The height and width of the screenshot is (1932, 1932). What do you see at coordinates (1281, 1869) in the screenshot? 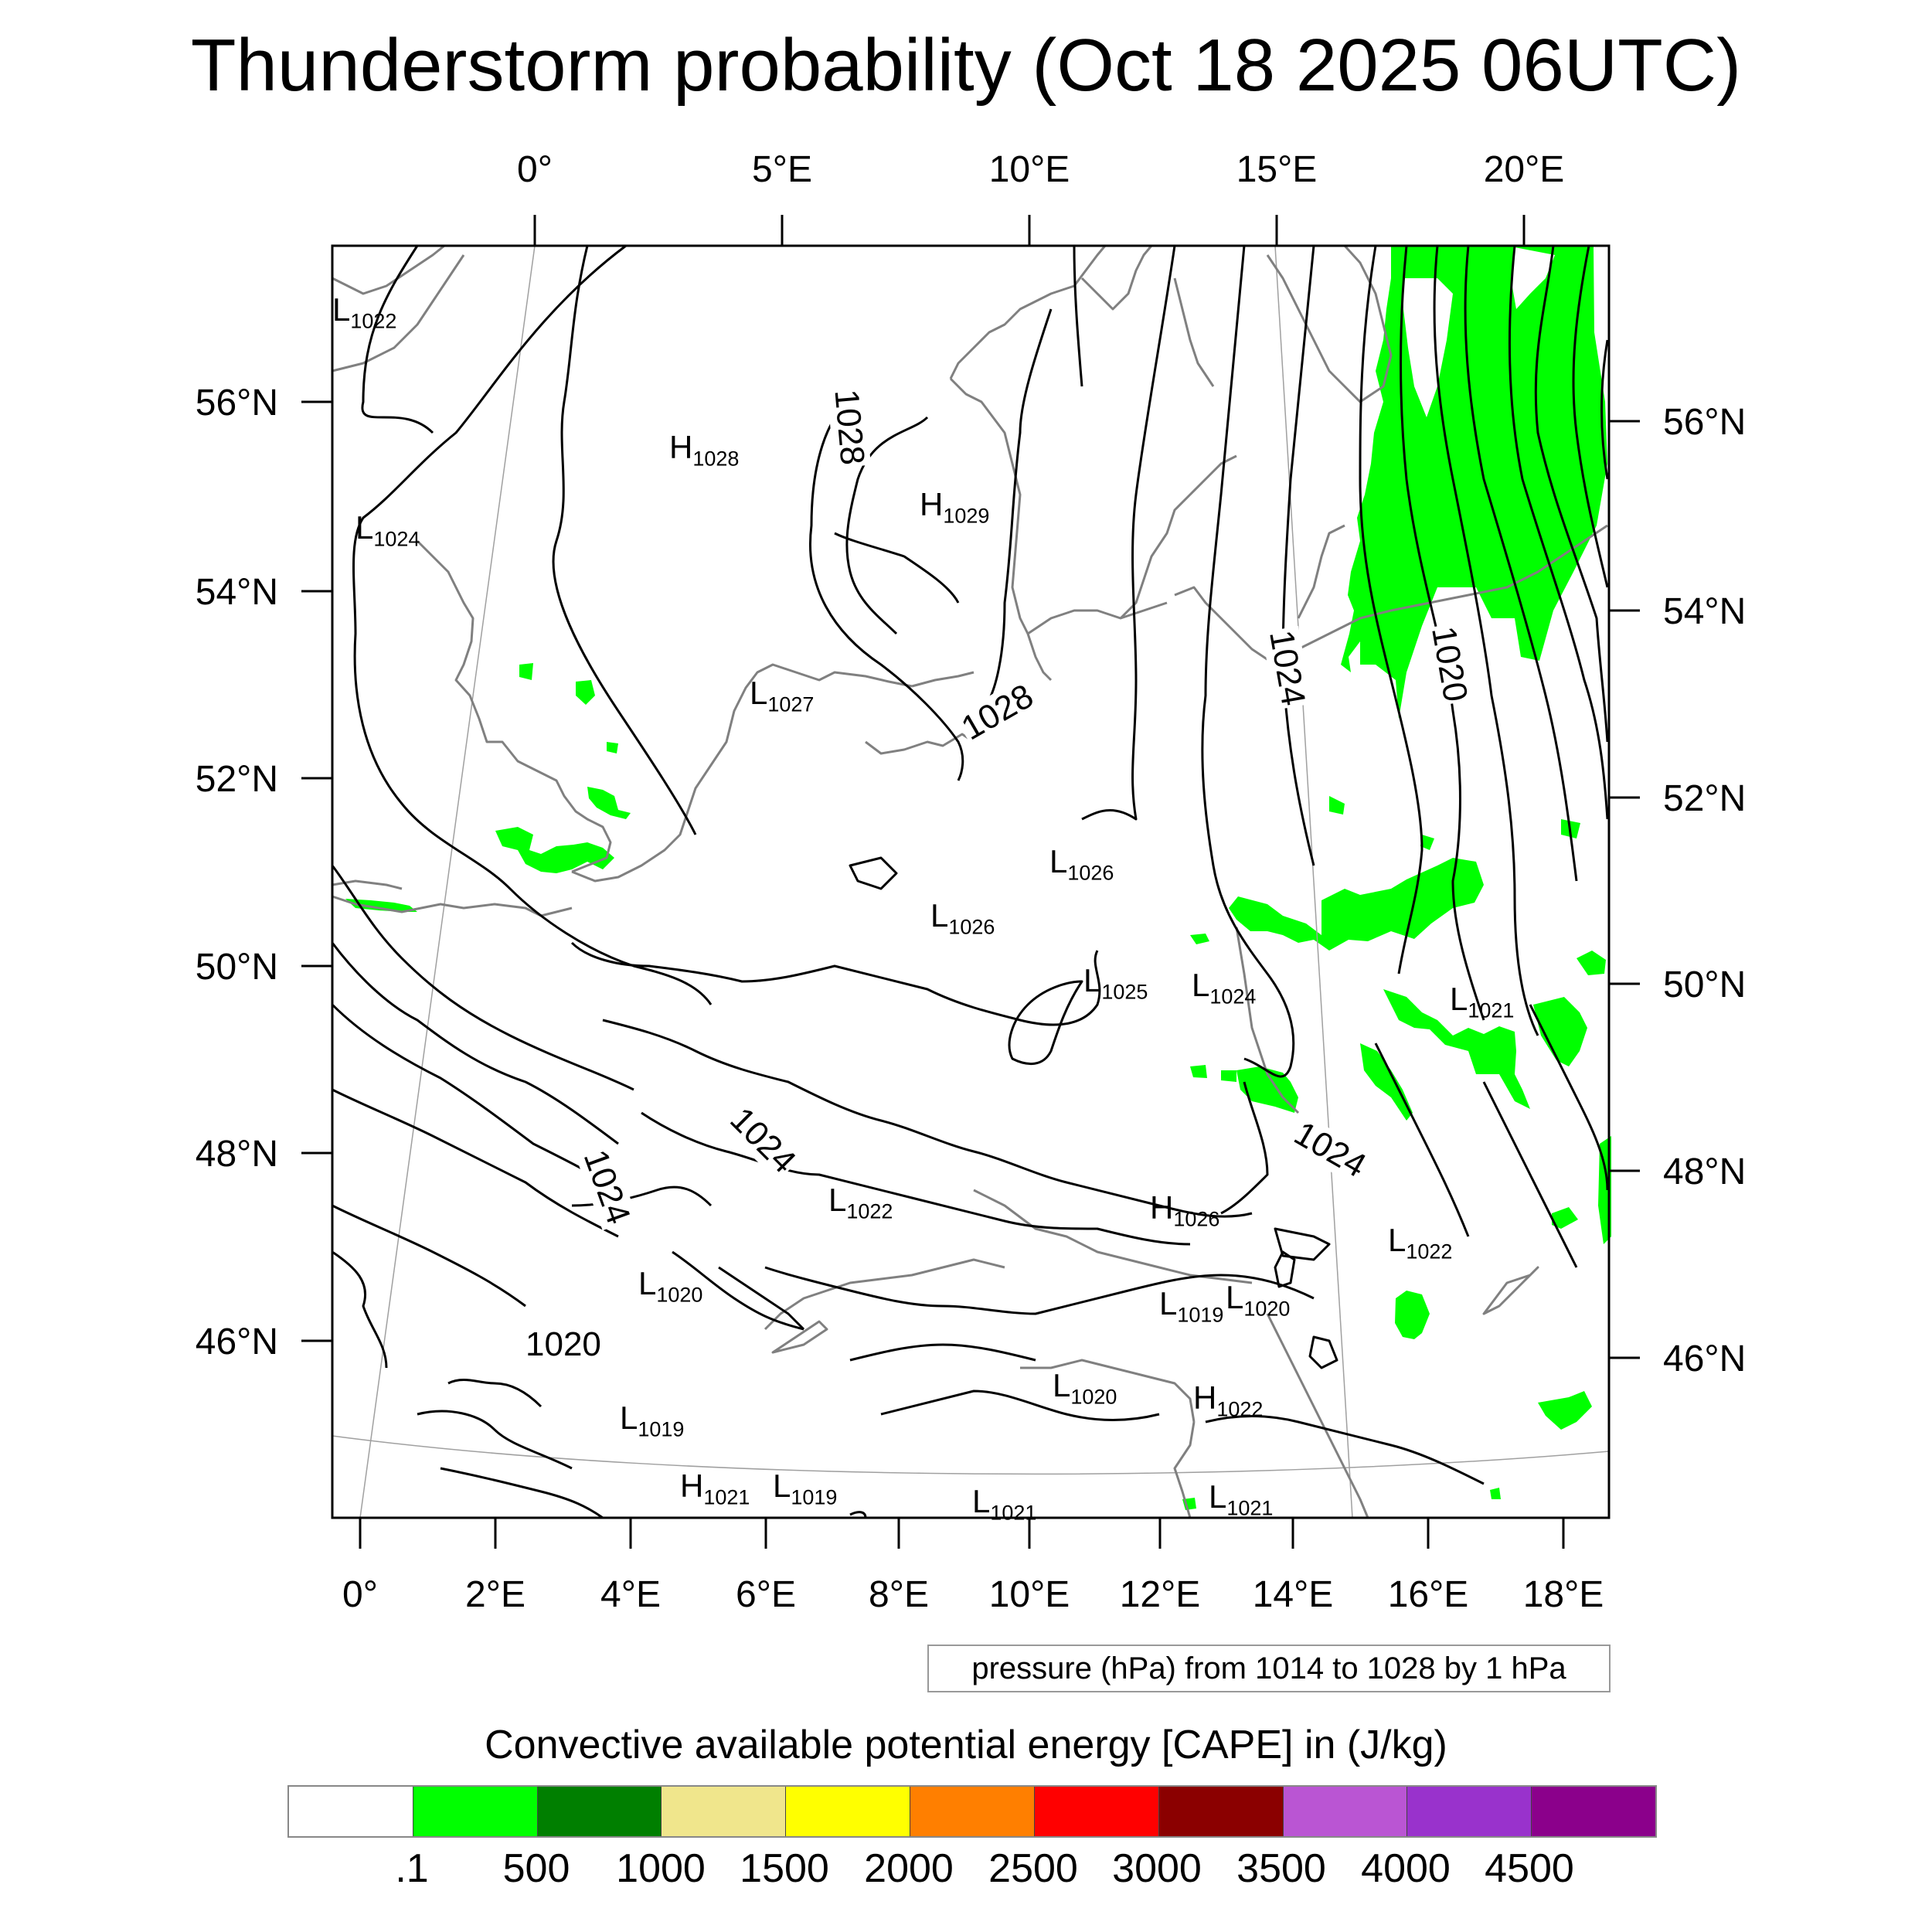
I see `colorbar-label: 3500` at bounding box center [1281, 1869].